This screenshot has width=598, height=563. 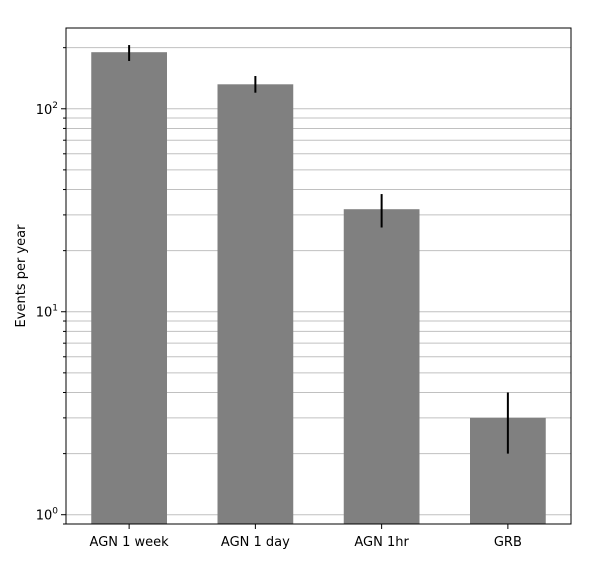 What do you see at coordinates (255, 542) in the screenshot?
I see `x-tick-label: AGN 1 day` at bounding box center [255, 542].